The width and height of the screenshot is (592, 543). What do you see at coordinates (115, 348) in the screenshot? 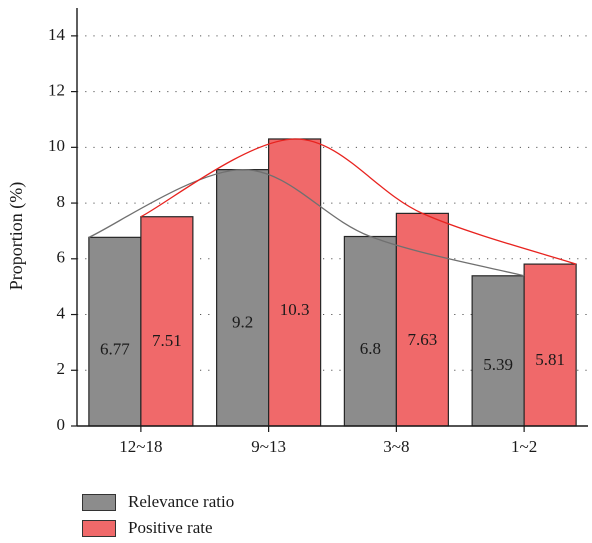
I see `data-label: 6.77` at bounding box center [115, 348].